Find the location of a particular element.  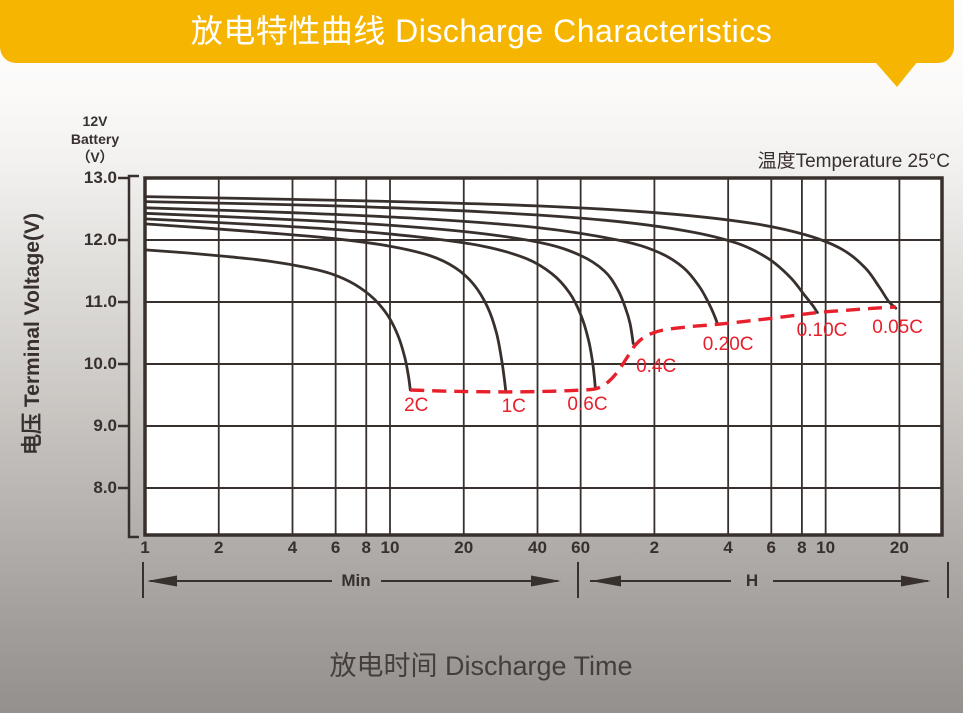

x-axis-title: 放电时间 Discharge Time is located at coordinates (481, 666).